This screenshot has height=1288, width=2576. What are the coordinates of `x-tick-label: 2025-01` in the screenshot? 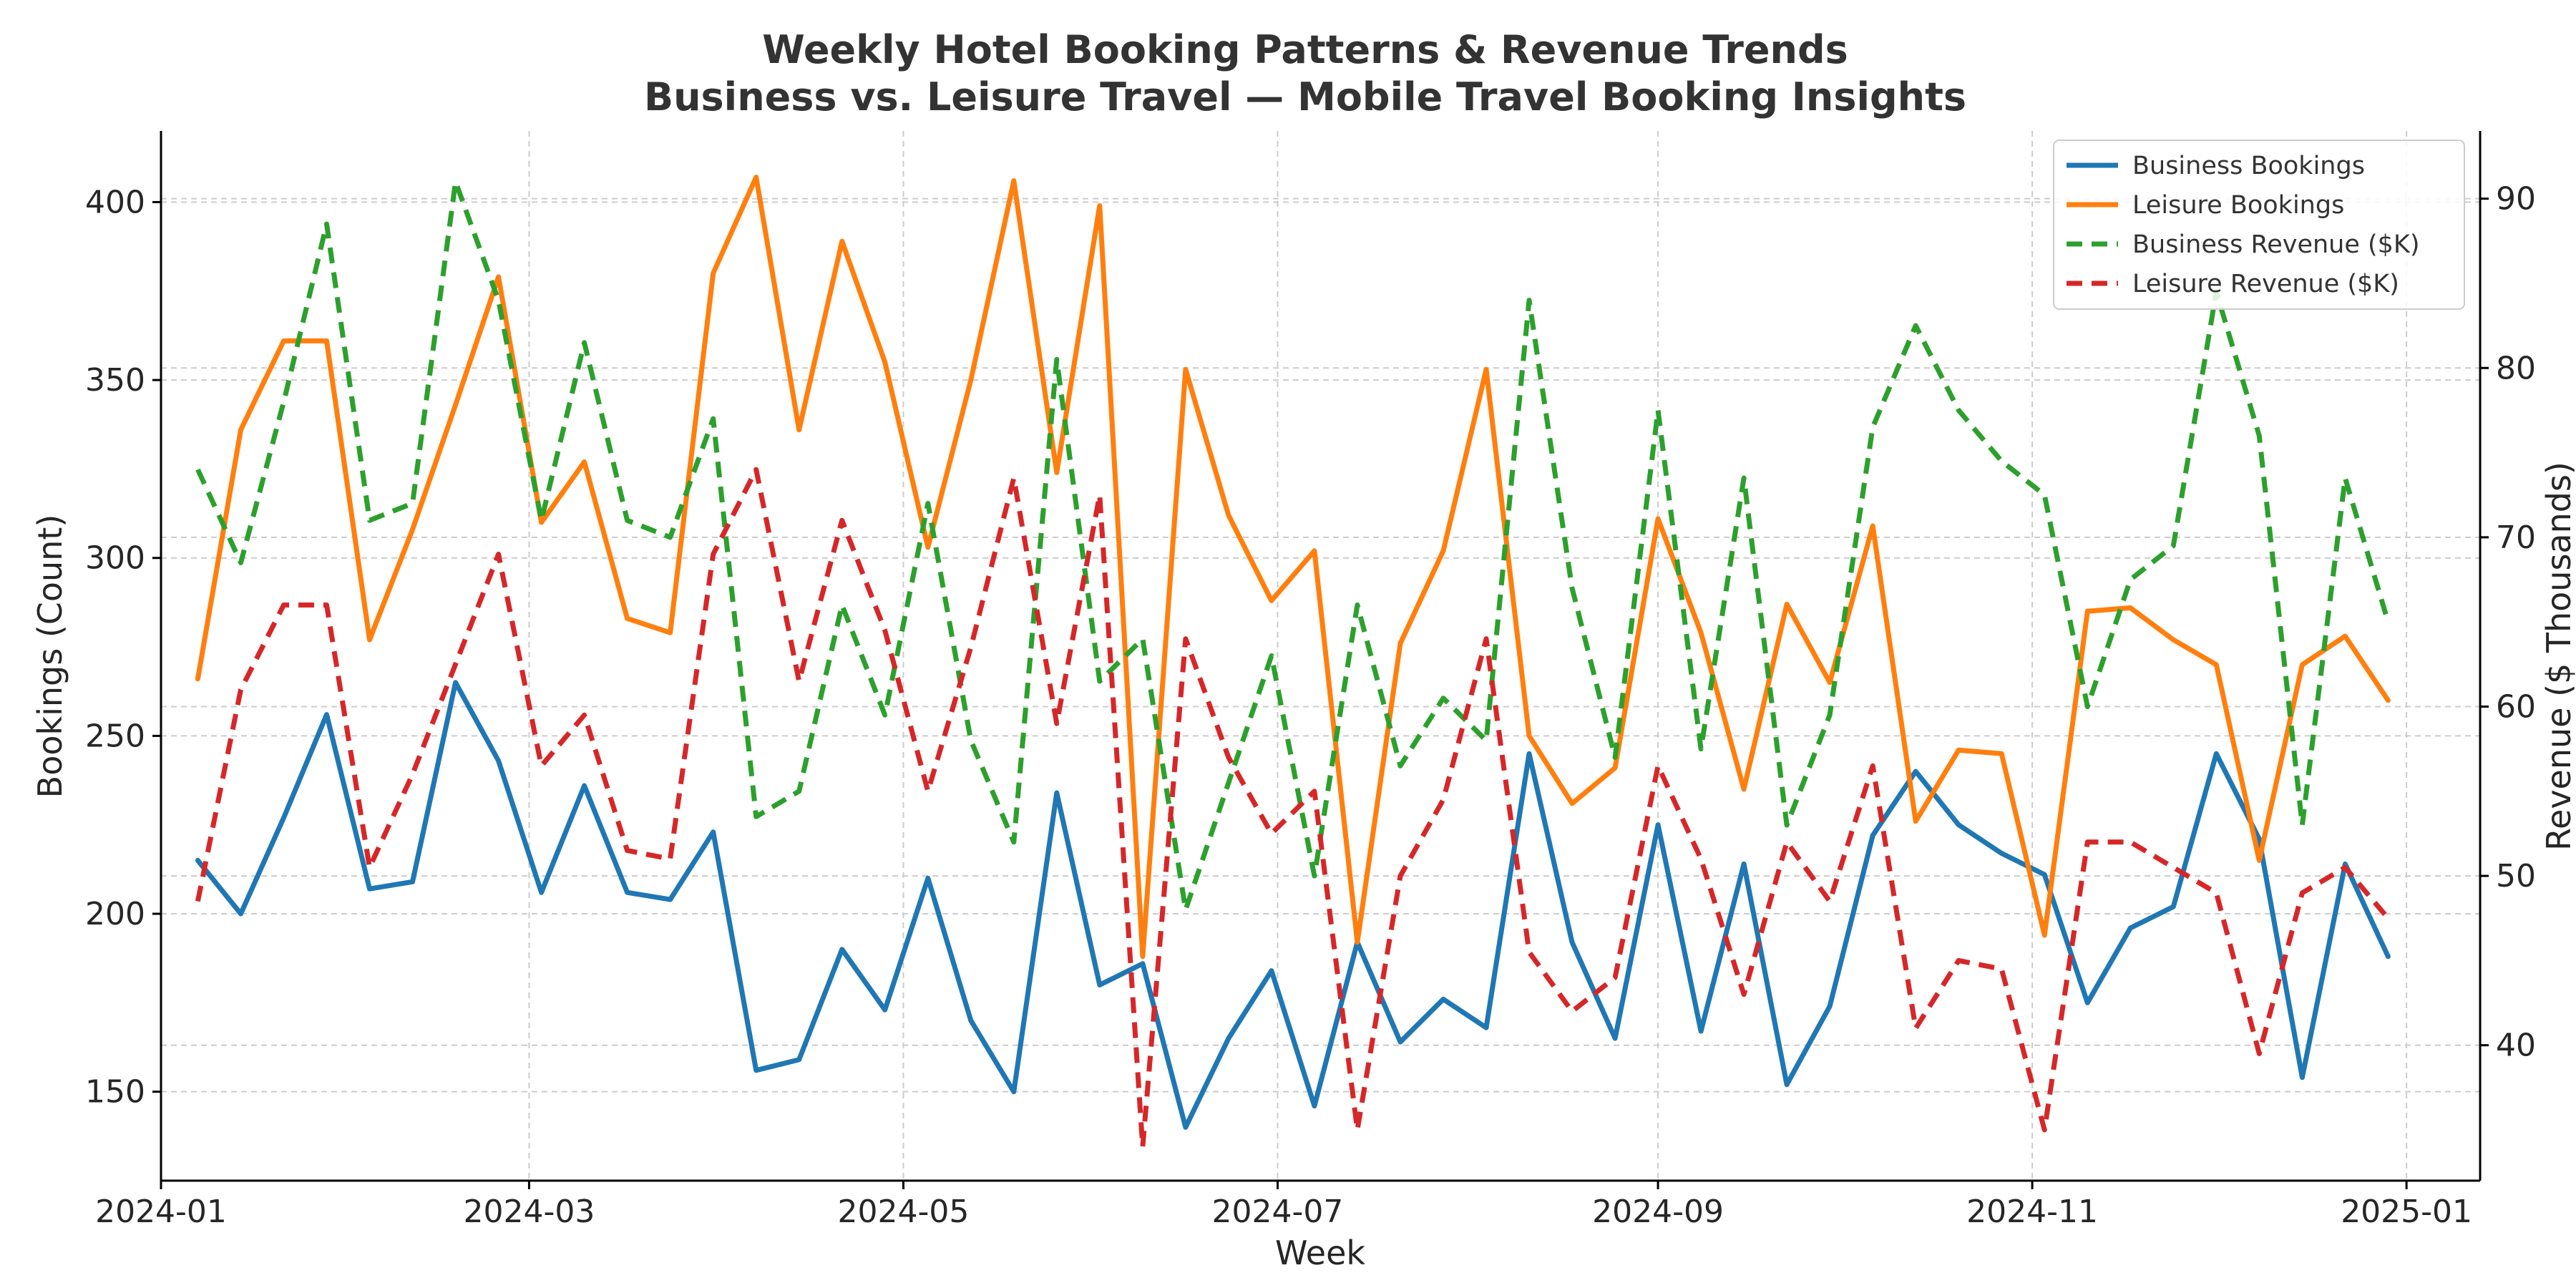 It's located at (2406, 1212).